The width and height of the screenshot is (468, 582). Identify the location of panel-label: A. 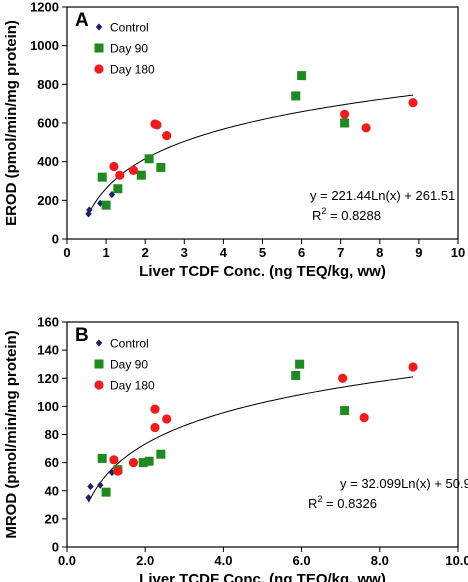
(82, 20).